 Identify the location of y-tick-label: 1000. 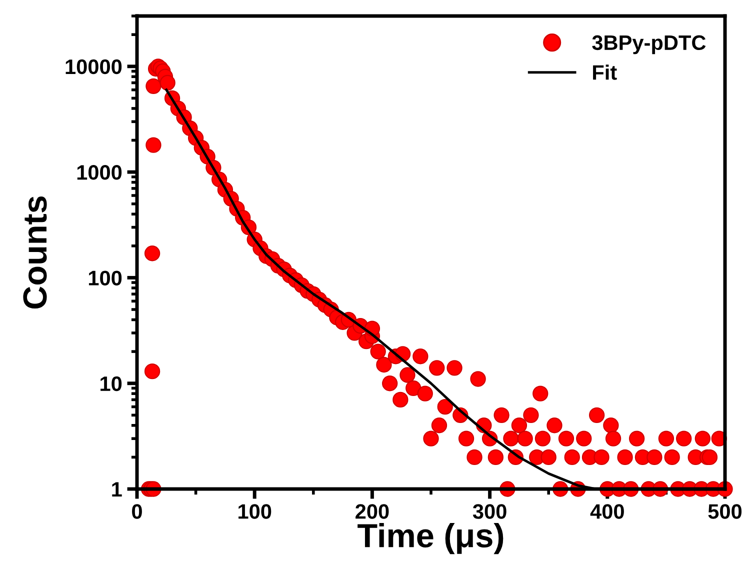
(99, 172).